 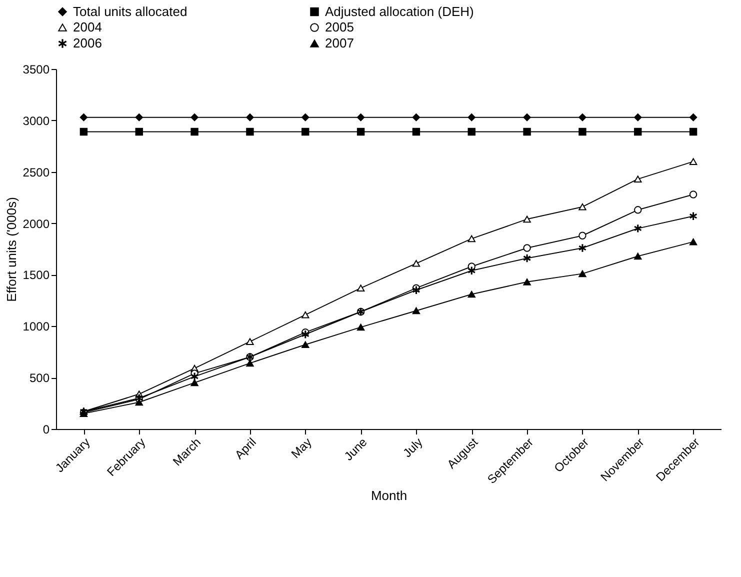 What do you see at coordinates (339, 43) in the screenshot?
I see `legend-label: 2007` at bounding box center [339, 43].